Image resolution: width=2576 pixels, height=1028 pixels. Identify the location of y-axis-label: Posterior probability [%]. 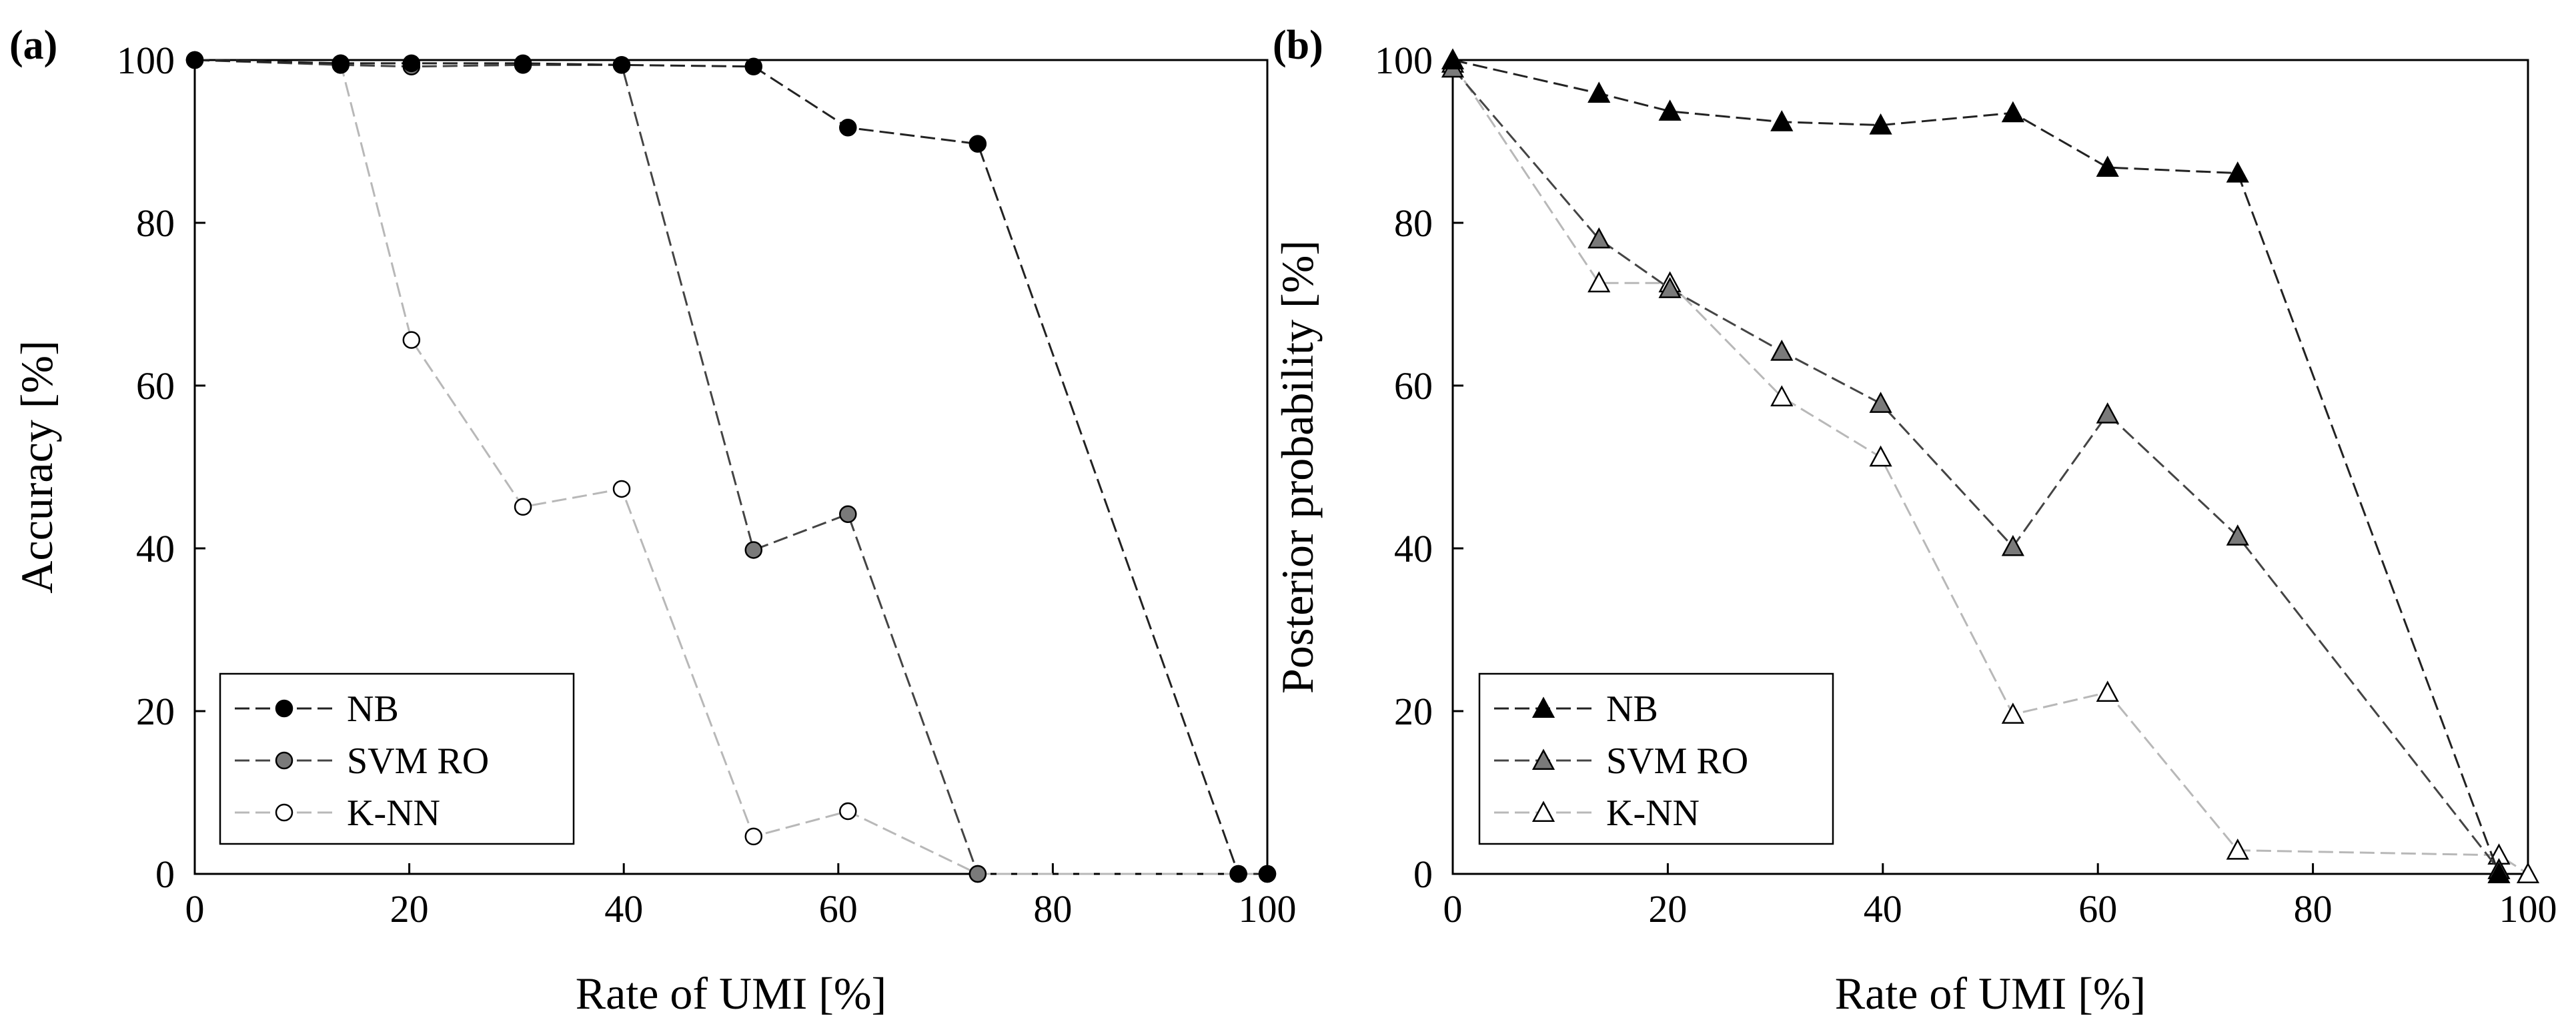
(1297, 467).